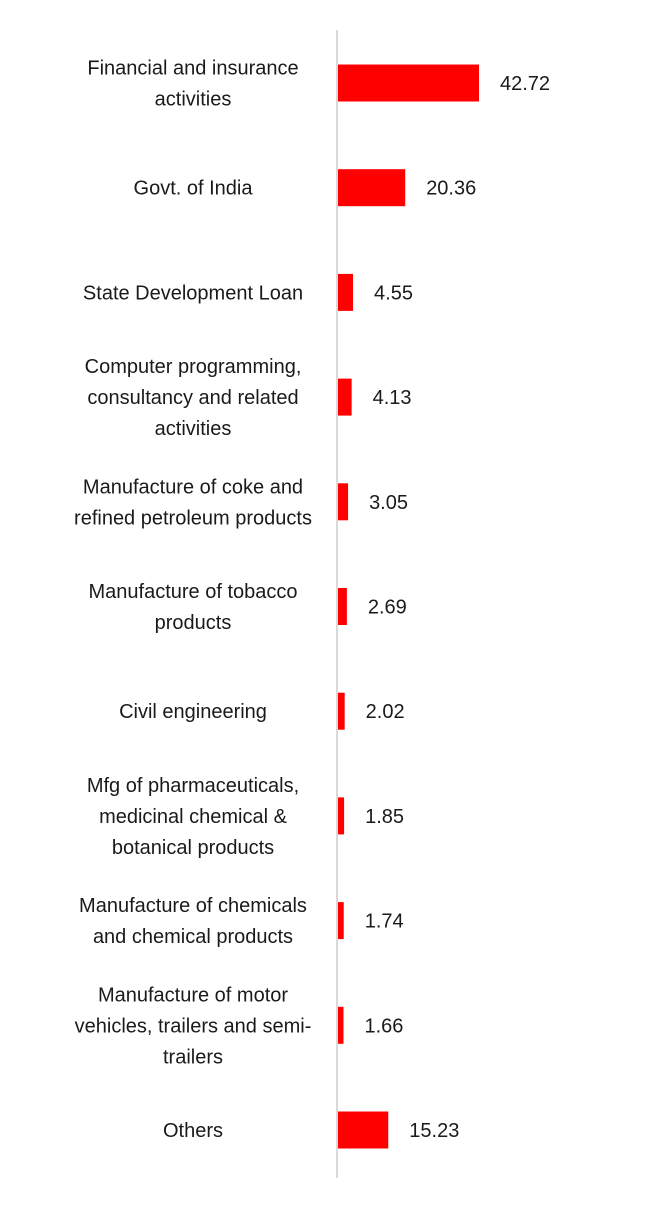 The image size is (647, 1219). What do you see at coordinates (451, 189) in the screenshot?
I see `bar-value-label: 20.36` at bounding box center [451, 189].